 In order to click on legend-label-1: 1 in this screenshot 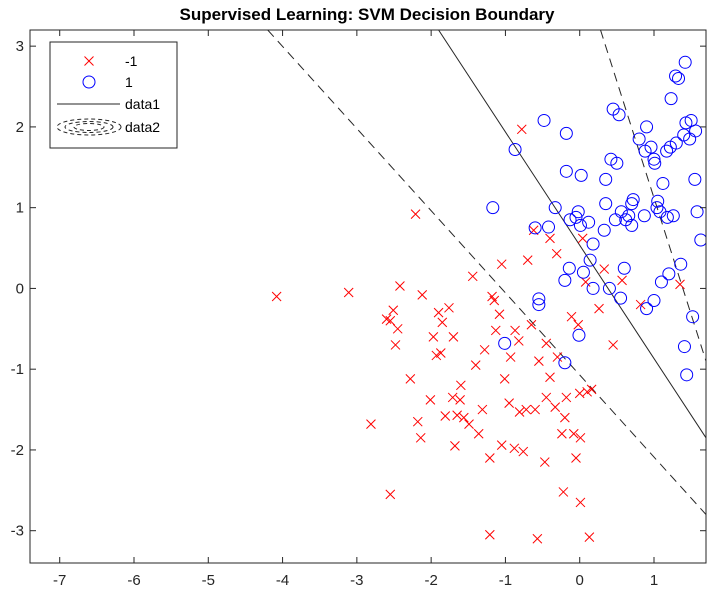, I will do `click(129, 82)`.